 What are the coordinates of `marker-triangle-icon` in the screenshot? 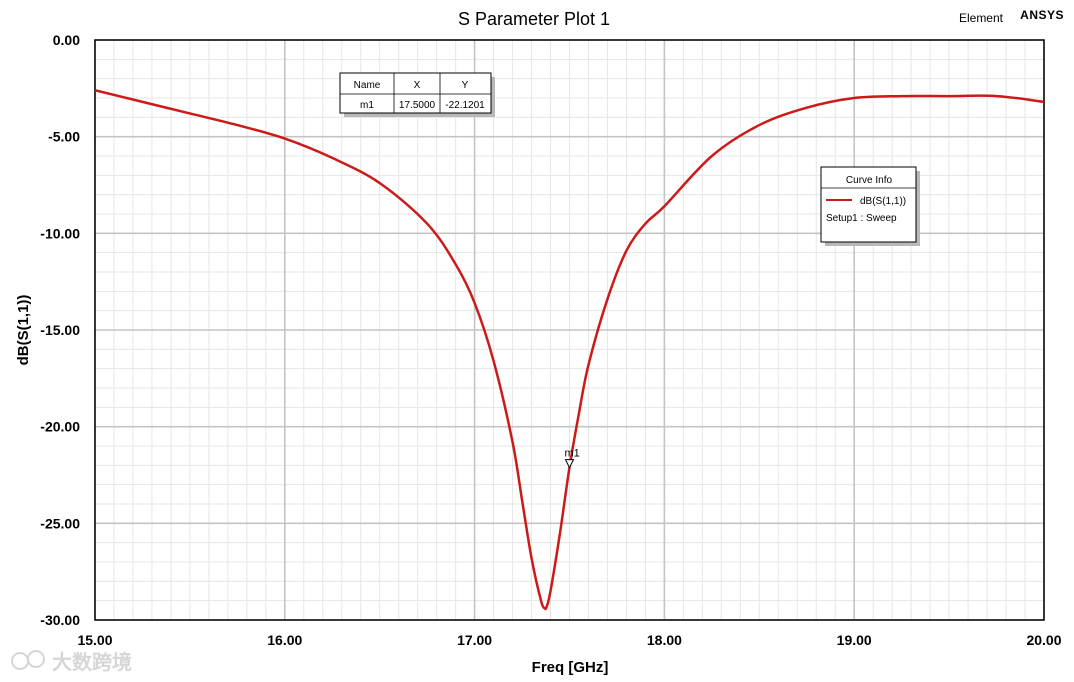 It's located at (569, 464).